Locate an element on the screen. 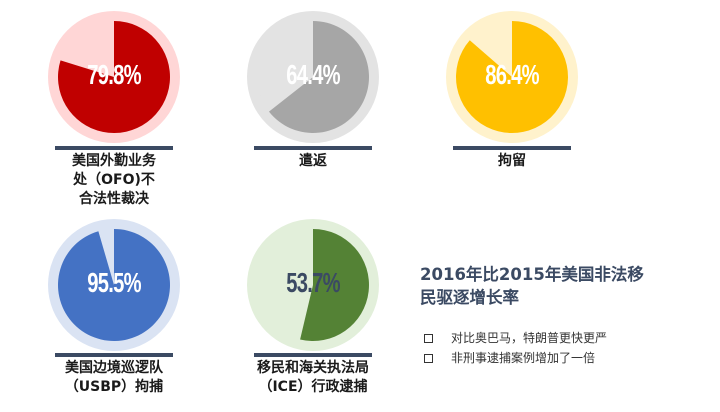  pie-value-label: 95.5% is located at coordinates (114, 282).